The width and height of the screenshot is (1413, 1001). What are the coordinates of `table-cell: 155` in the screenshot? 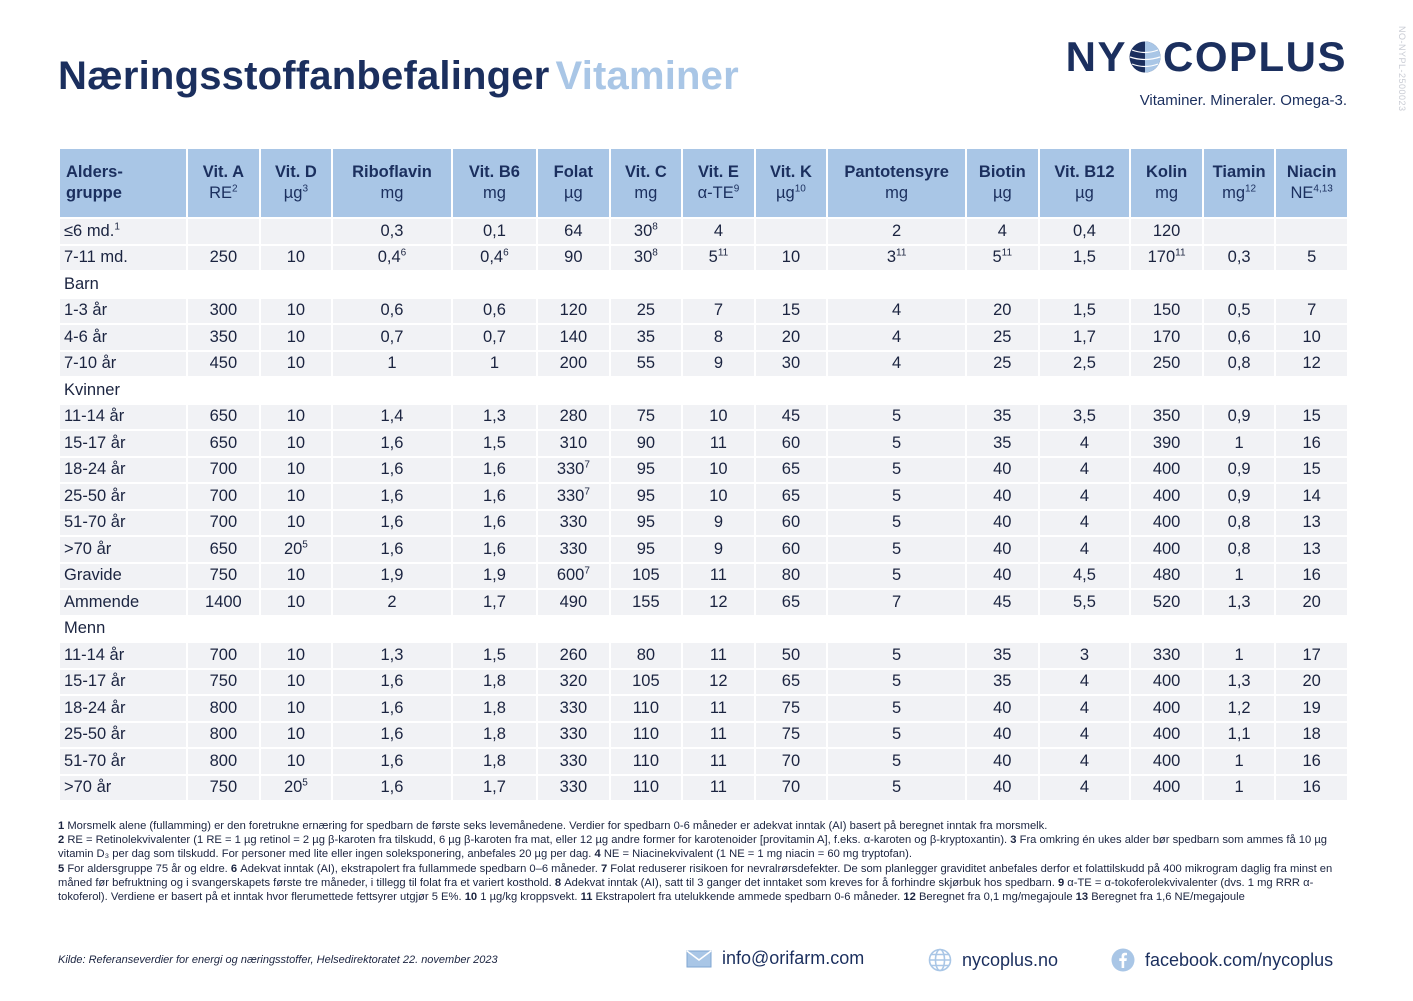 It's located at (646, 602).